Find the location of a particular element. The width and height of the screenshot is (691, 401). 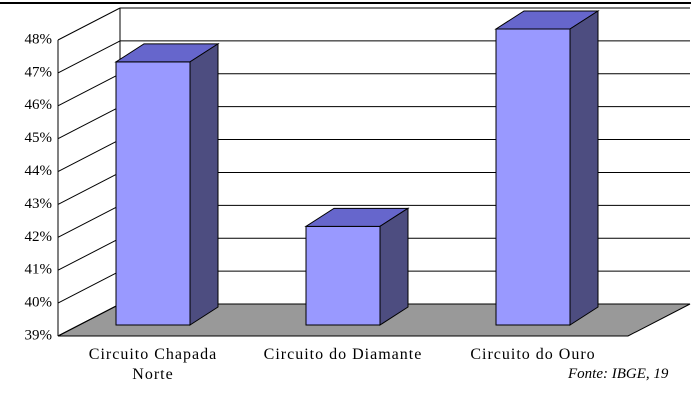

y-tick-label: 42% is located at coordinates (39, 237).